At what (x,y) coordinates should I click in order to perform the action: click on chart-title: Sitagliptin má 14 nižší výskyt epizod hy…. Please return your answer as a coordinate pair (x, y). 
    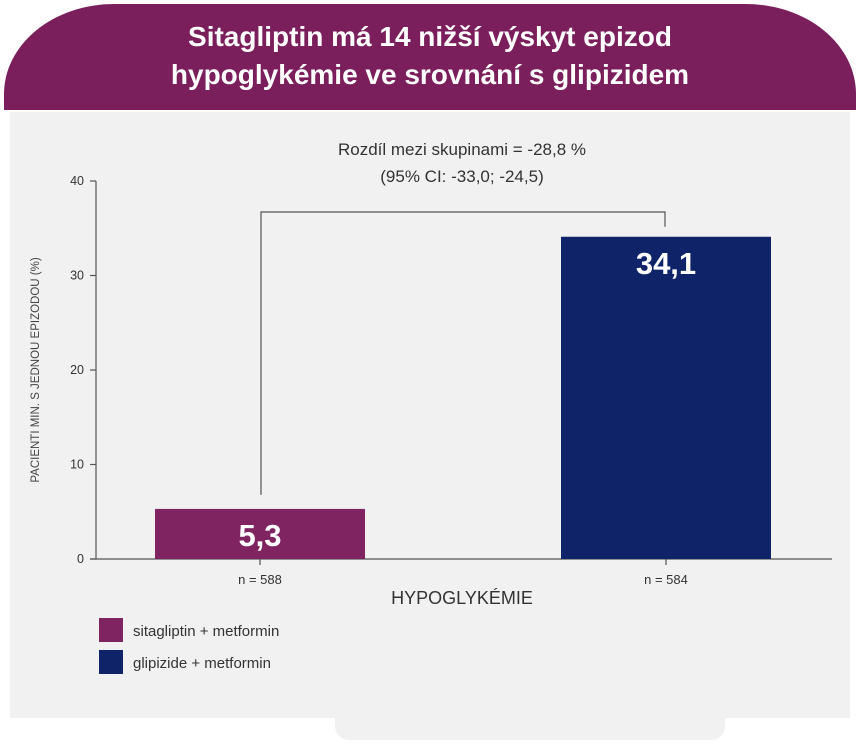
    Looking at the image, I should click on (430, 56).